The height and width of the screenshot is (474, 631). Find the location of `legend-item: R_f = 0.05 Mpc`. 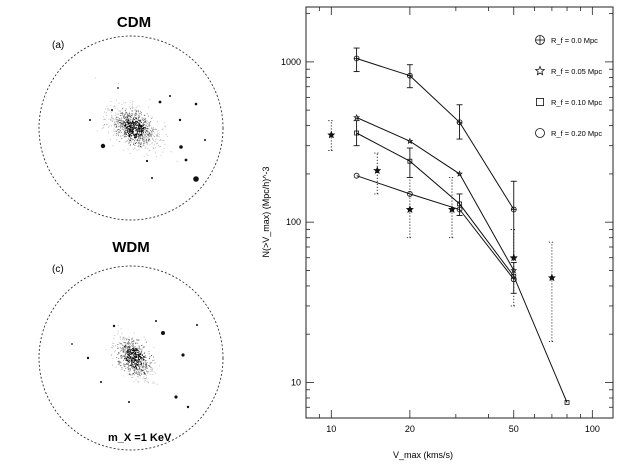

legend-item: R_f = 0.05 Mpc is located at coordinates (568, 70).